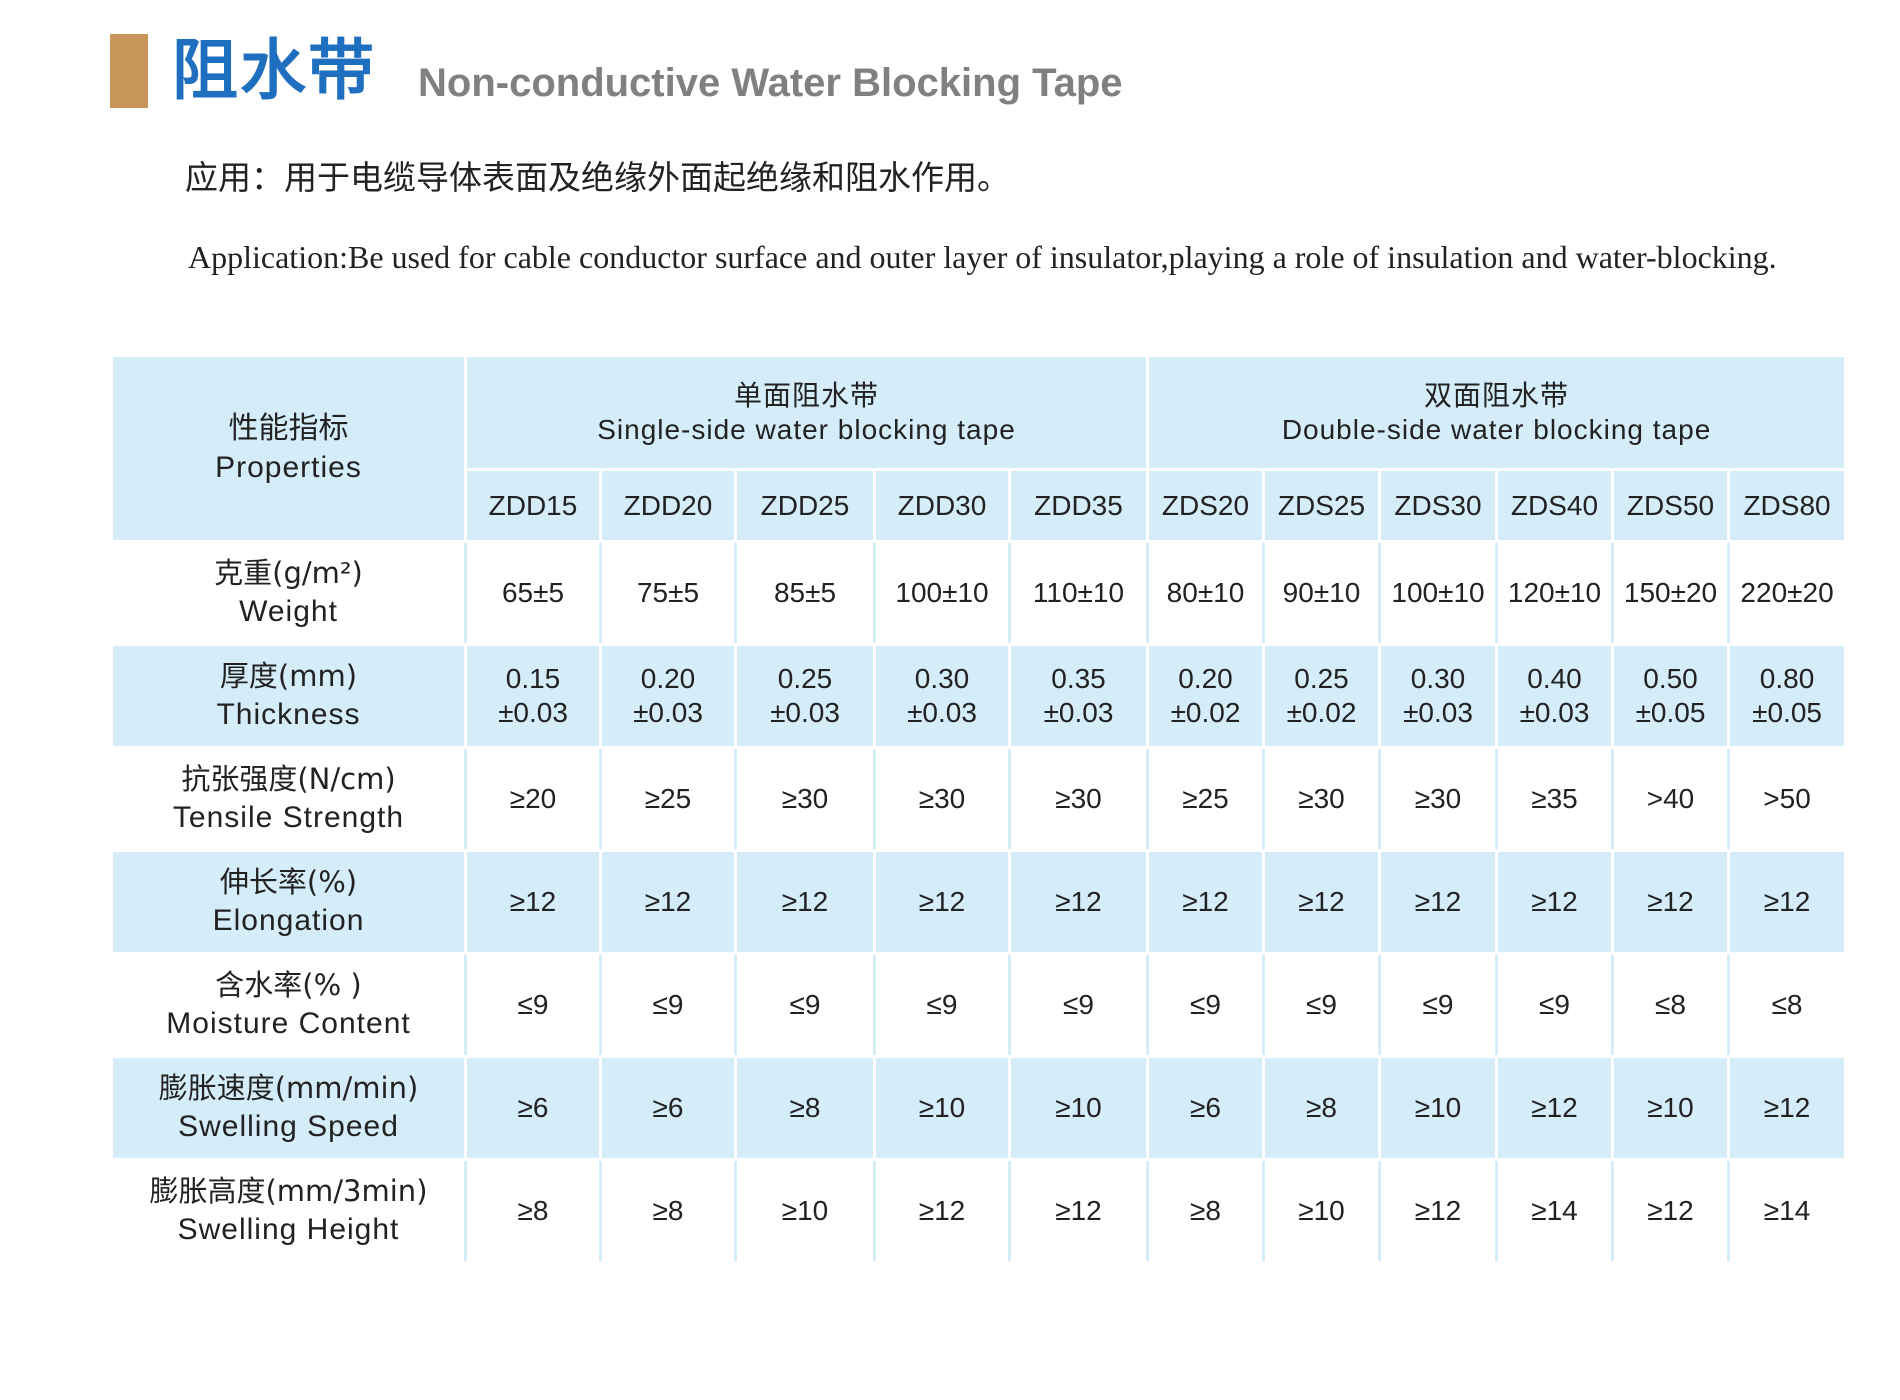 The width and height of the screenshot is (1900, 1400). Describe the element at coordinates (1438, 505) in the screenshot. I see `model-header-cell: ZDS30` at that location.